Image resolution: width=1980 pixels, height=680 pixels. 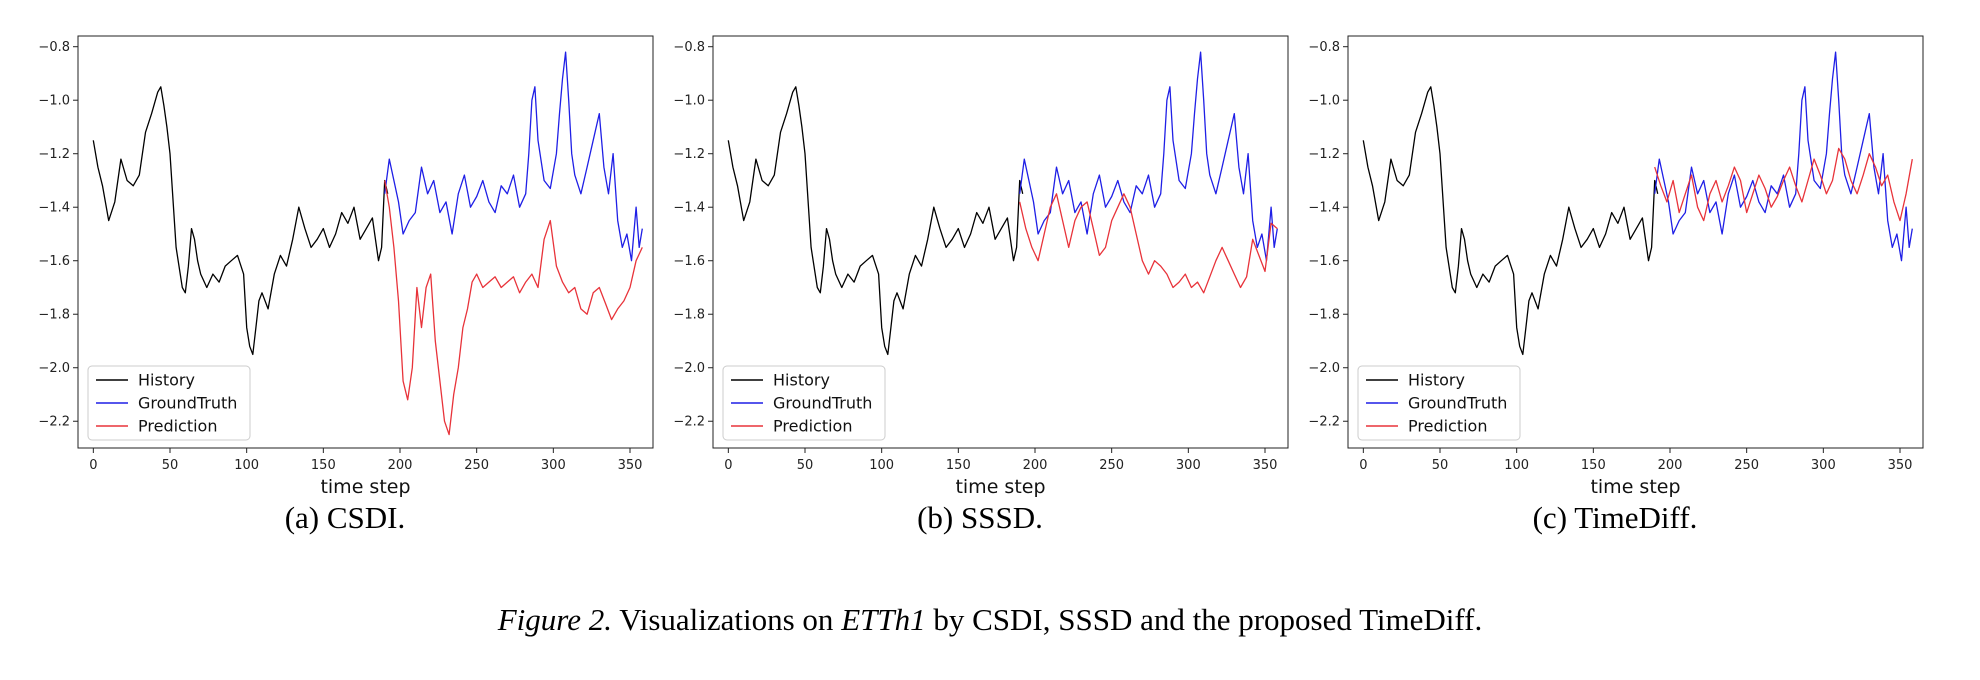 I want to click on subcaption-name: CSDI., so click(x=366, y=517).